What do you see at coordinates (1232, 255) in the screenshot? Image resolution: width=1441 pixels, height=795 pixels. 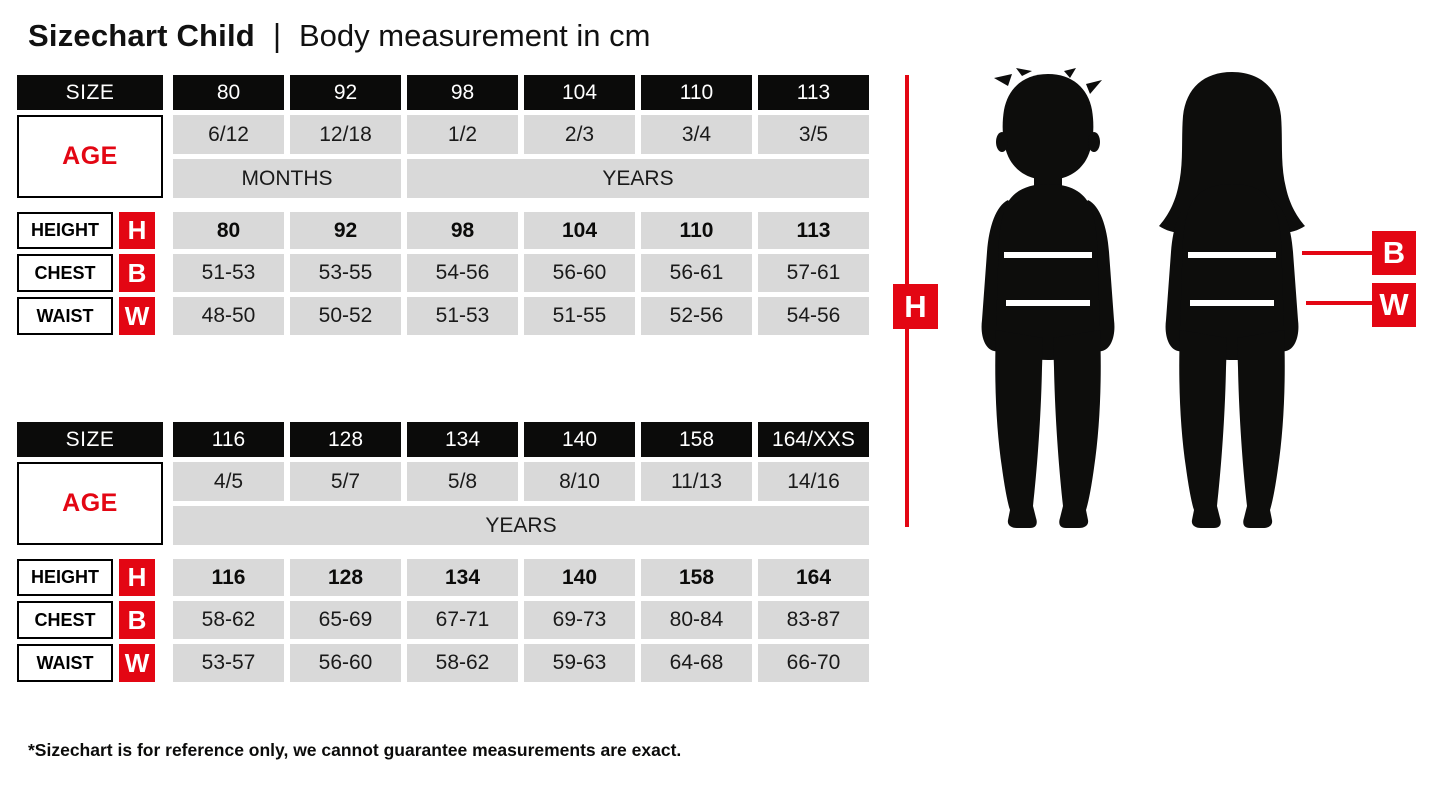 I see `girl-chest-line` at bounding box center [1232, 255].